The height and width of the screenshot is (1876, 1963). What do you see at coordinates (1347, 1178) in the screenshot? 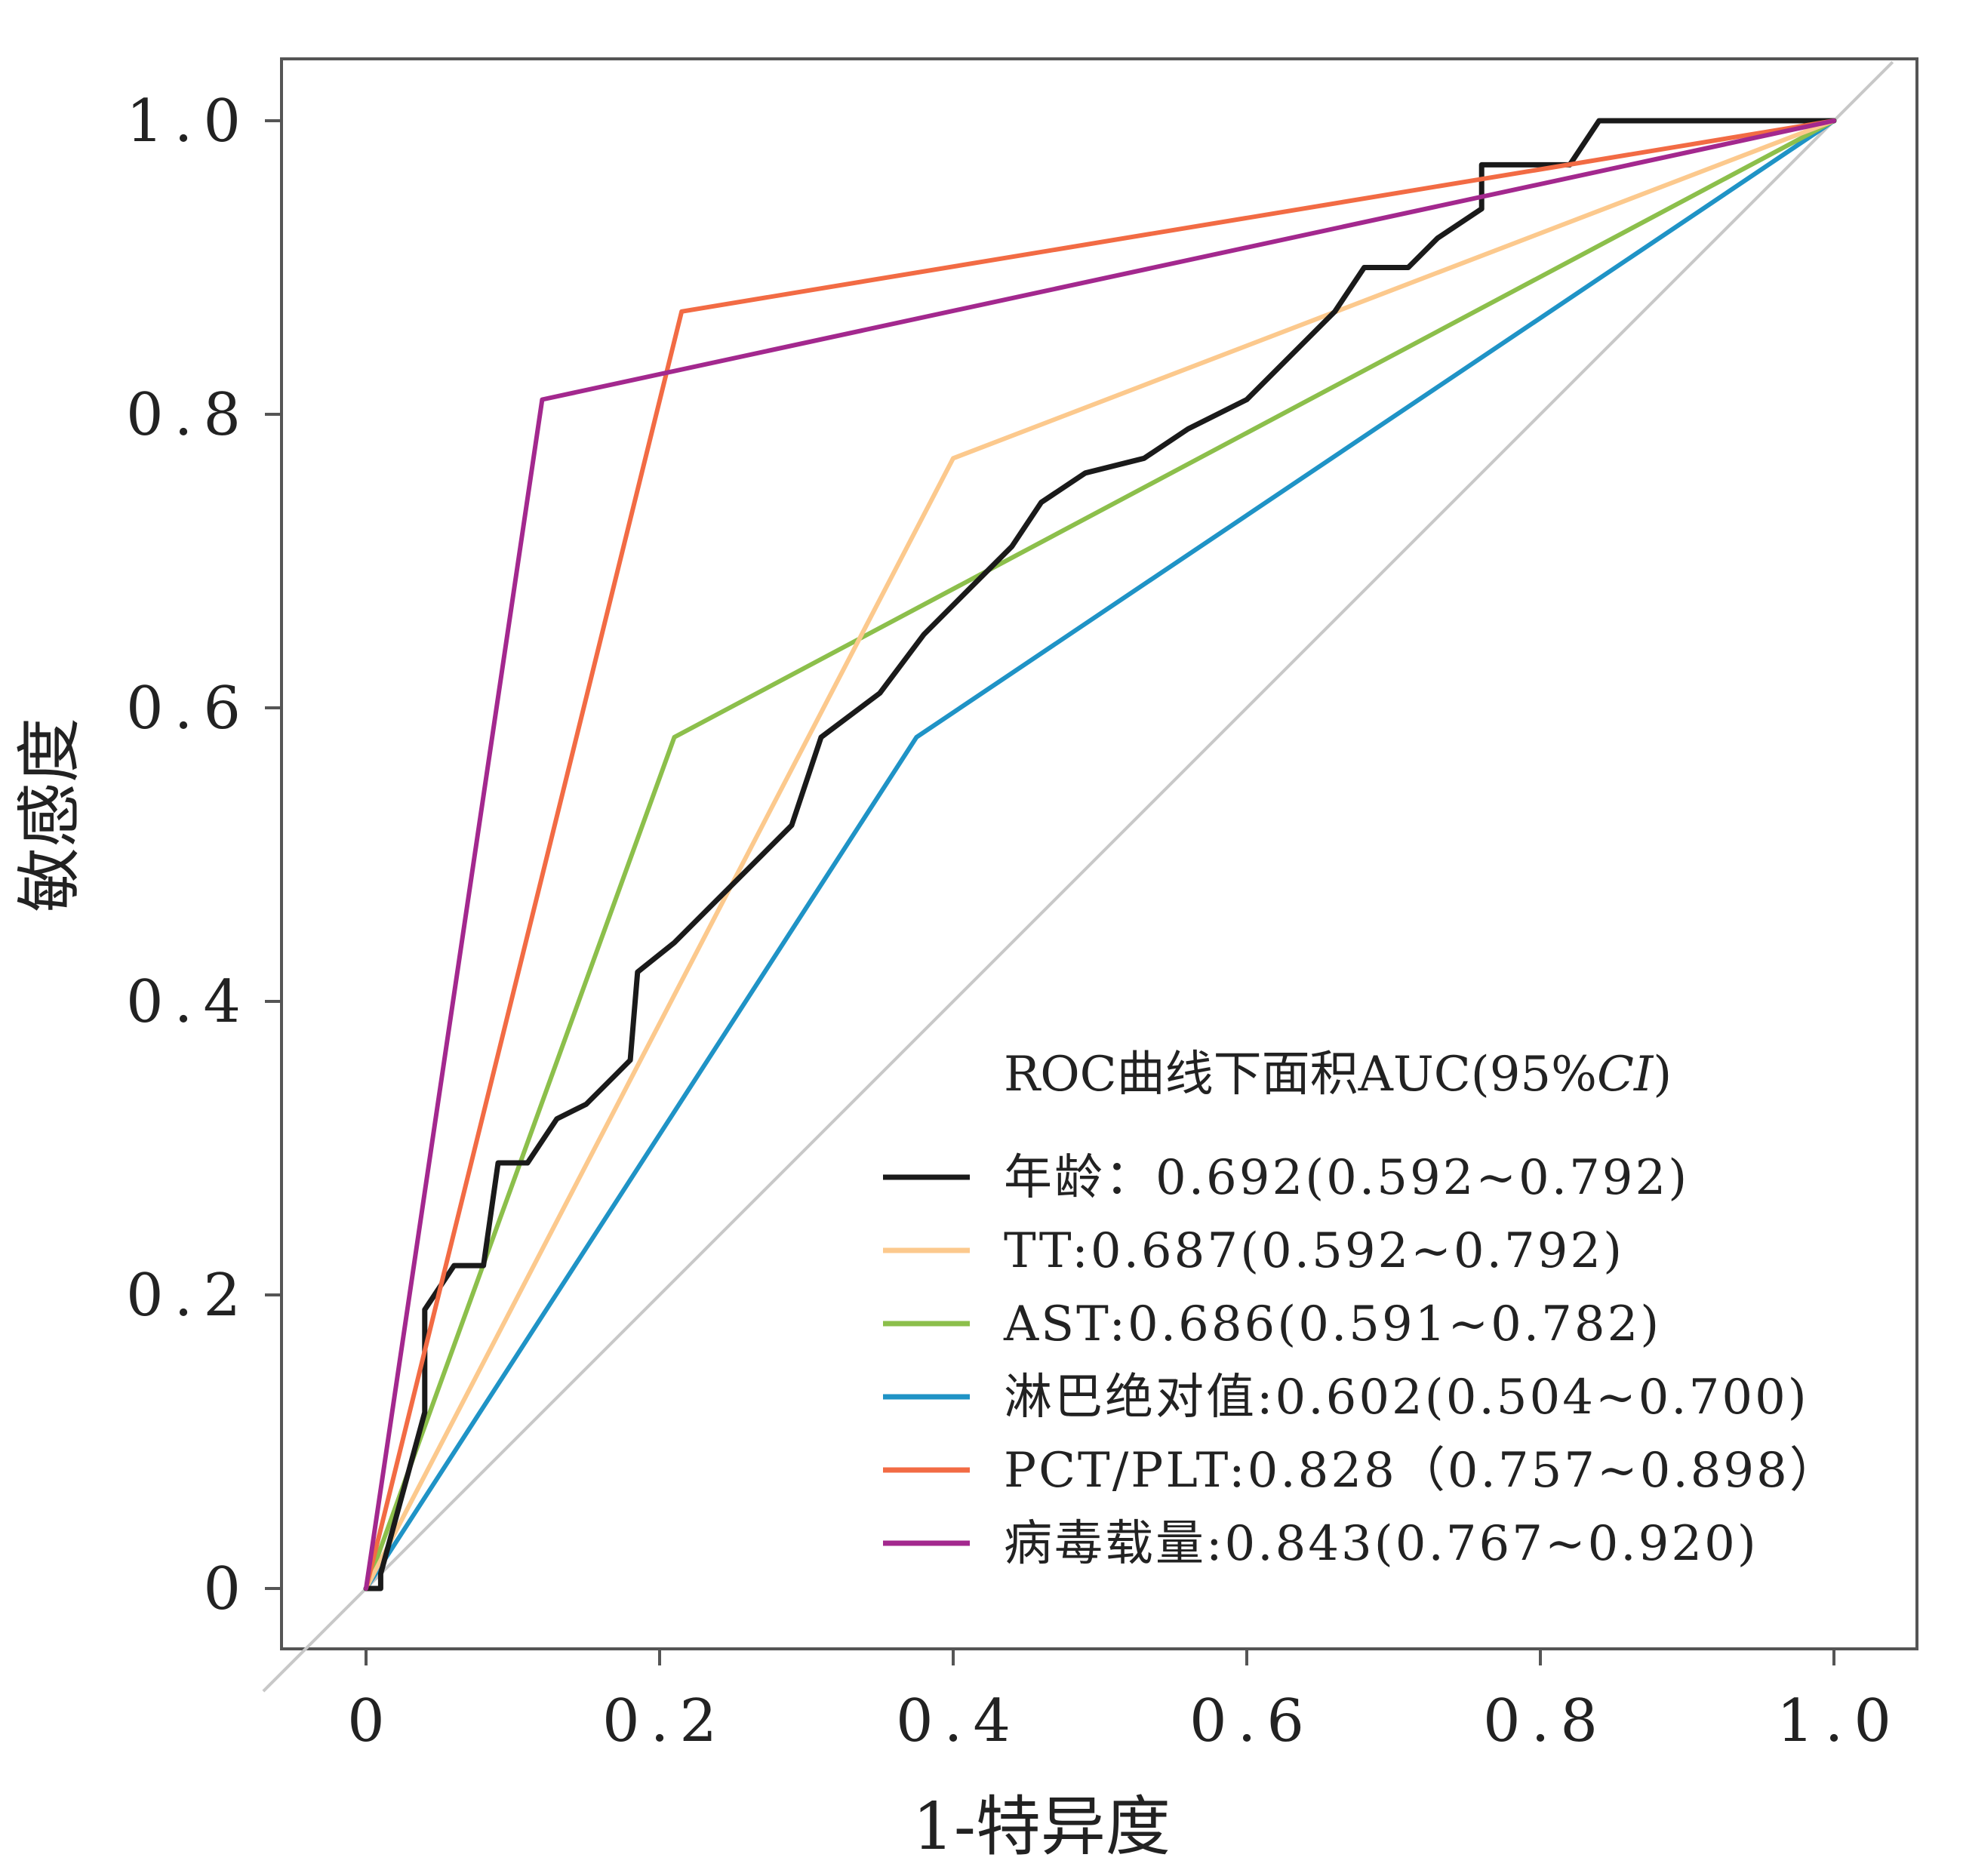
I see `legend-entry-label: 年龄：0.692(0.592~0.792)` at bounding box center [1347, 1178].